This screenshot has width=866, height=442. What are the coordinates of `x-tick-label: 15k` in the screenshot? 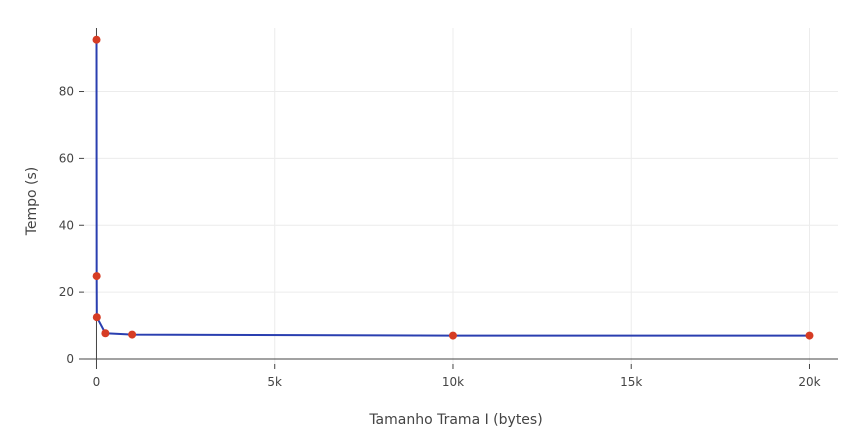 It's located at (631, 382).